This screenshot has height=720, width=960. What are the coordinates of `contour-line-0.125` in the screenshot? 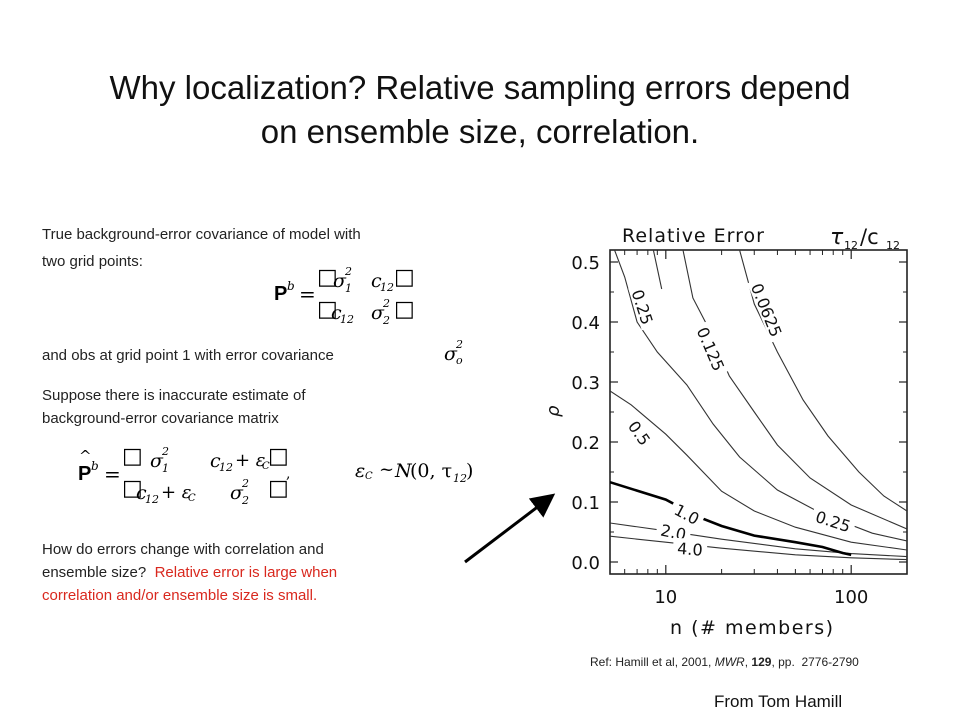 It's located at (794, 390).